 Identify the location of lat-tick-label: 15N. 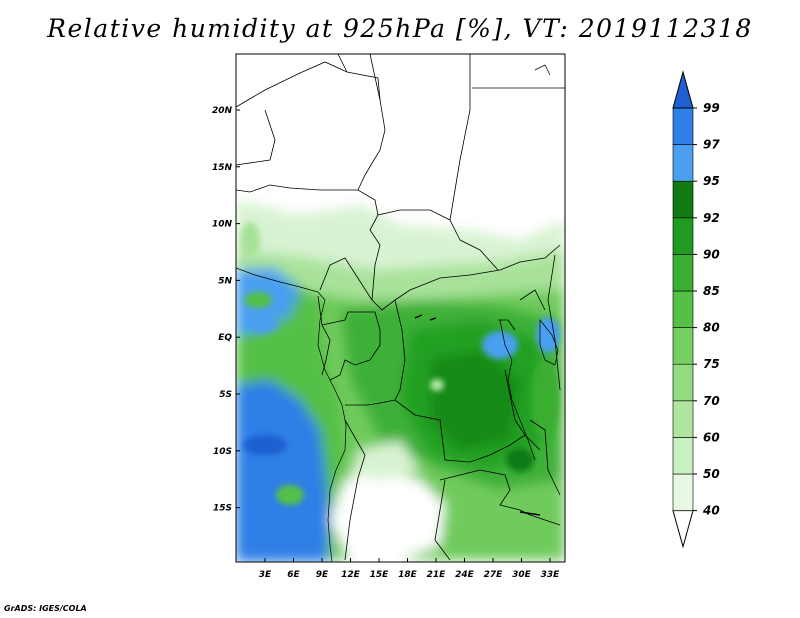
(222, 168).